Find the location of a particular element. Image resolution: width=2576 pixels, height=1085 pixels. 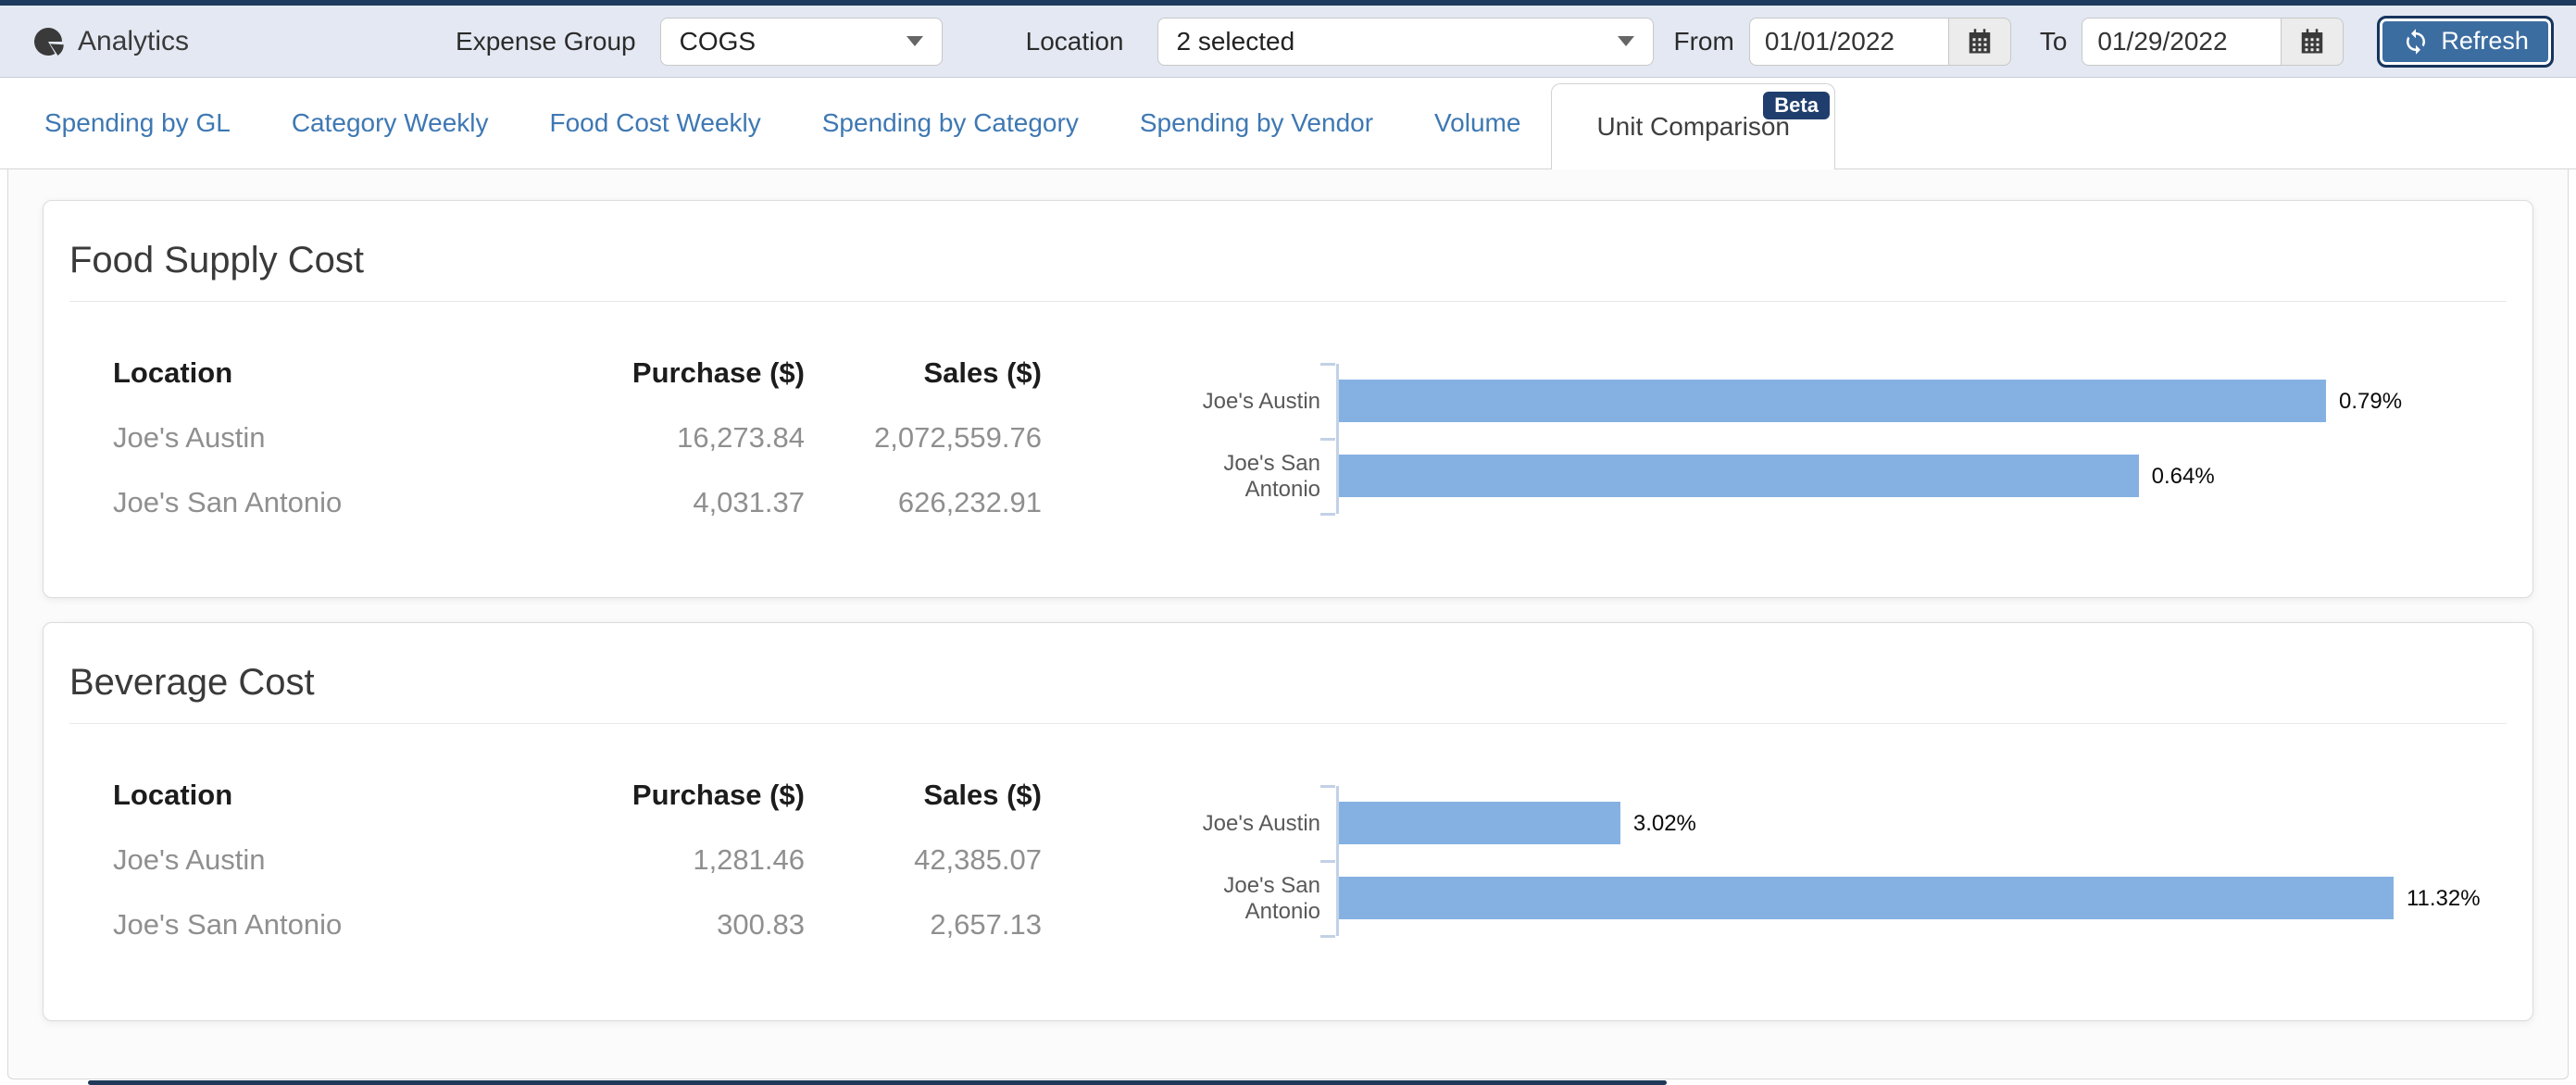

date-from-group is located at coordinates (1880, 41).